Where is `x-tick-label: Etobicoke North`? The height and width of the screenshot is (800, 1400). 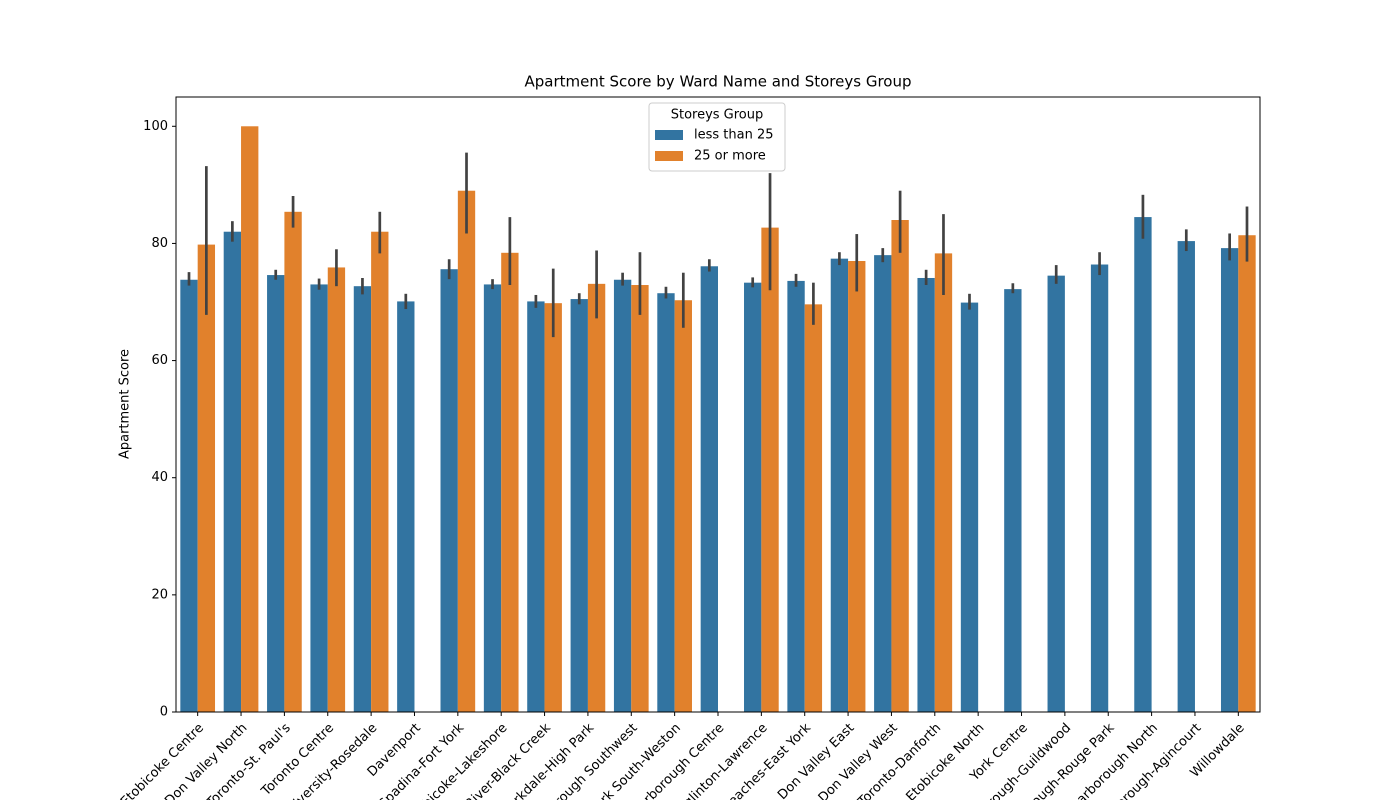 x-tick-label: Etobicoke North is located at coordinates (945, 760).